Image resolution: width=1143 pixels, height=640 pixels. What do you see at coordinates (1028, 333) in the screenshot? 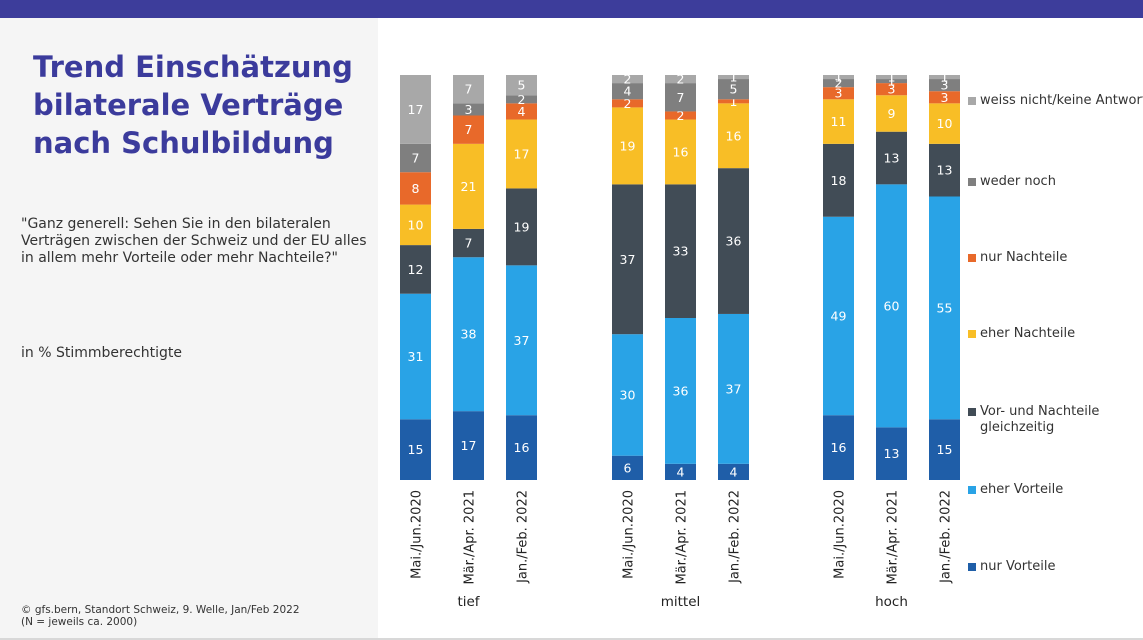
I see `legend-label: eher Nachteile` at bounding box center [1028, 333].